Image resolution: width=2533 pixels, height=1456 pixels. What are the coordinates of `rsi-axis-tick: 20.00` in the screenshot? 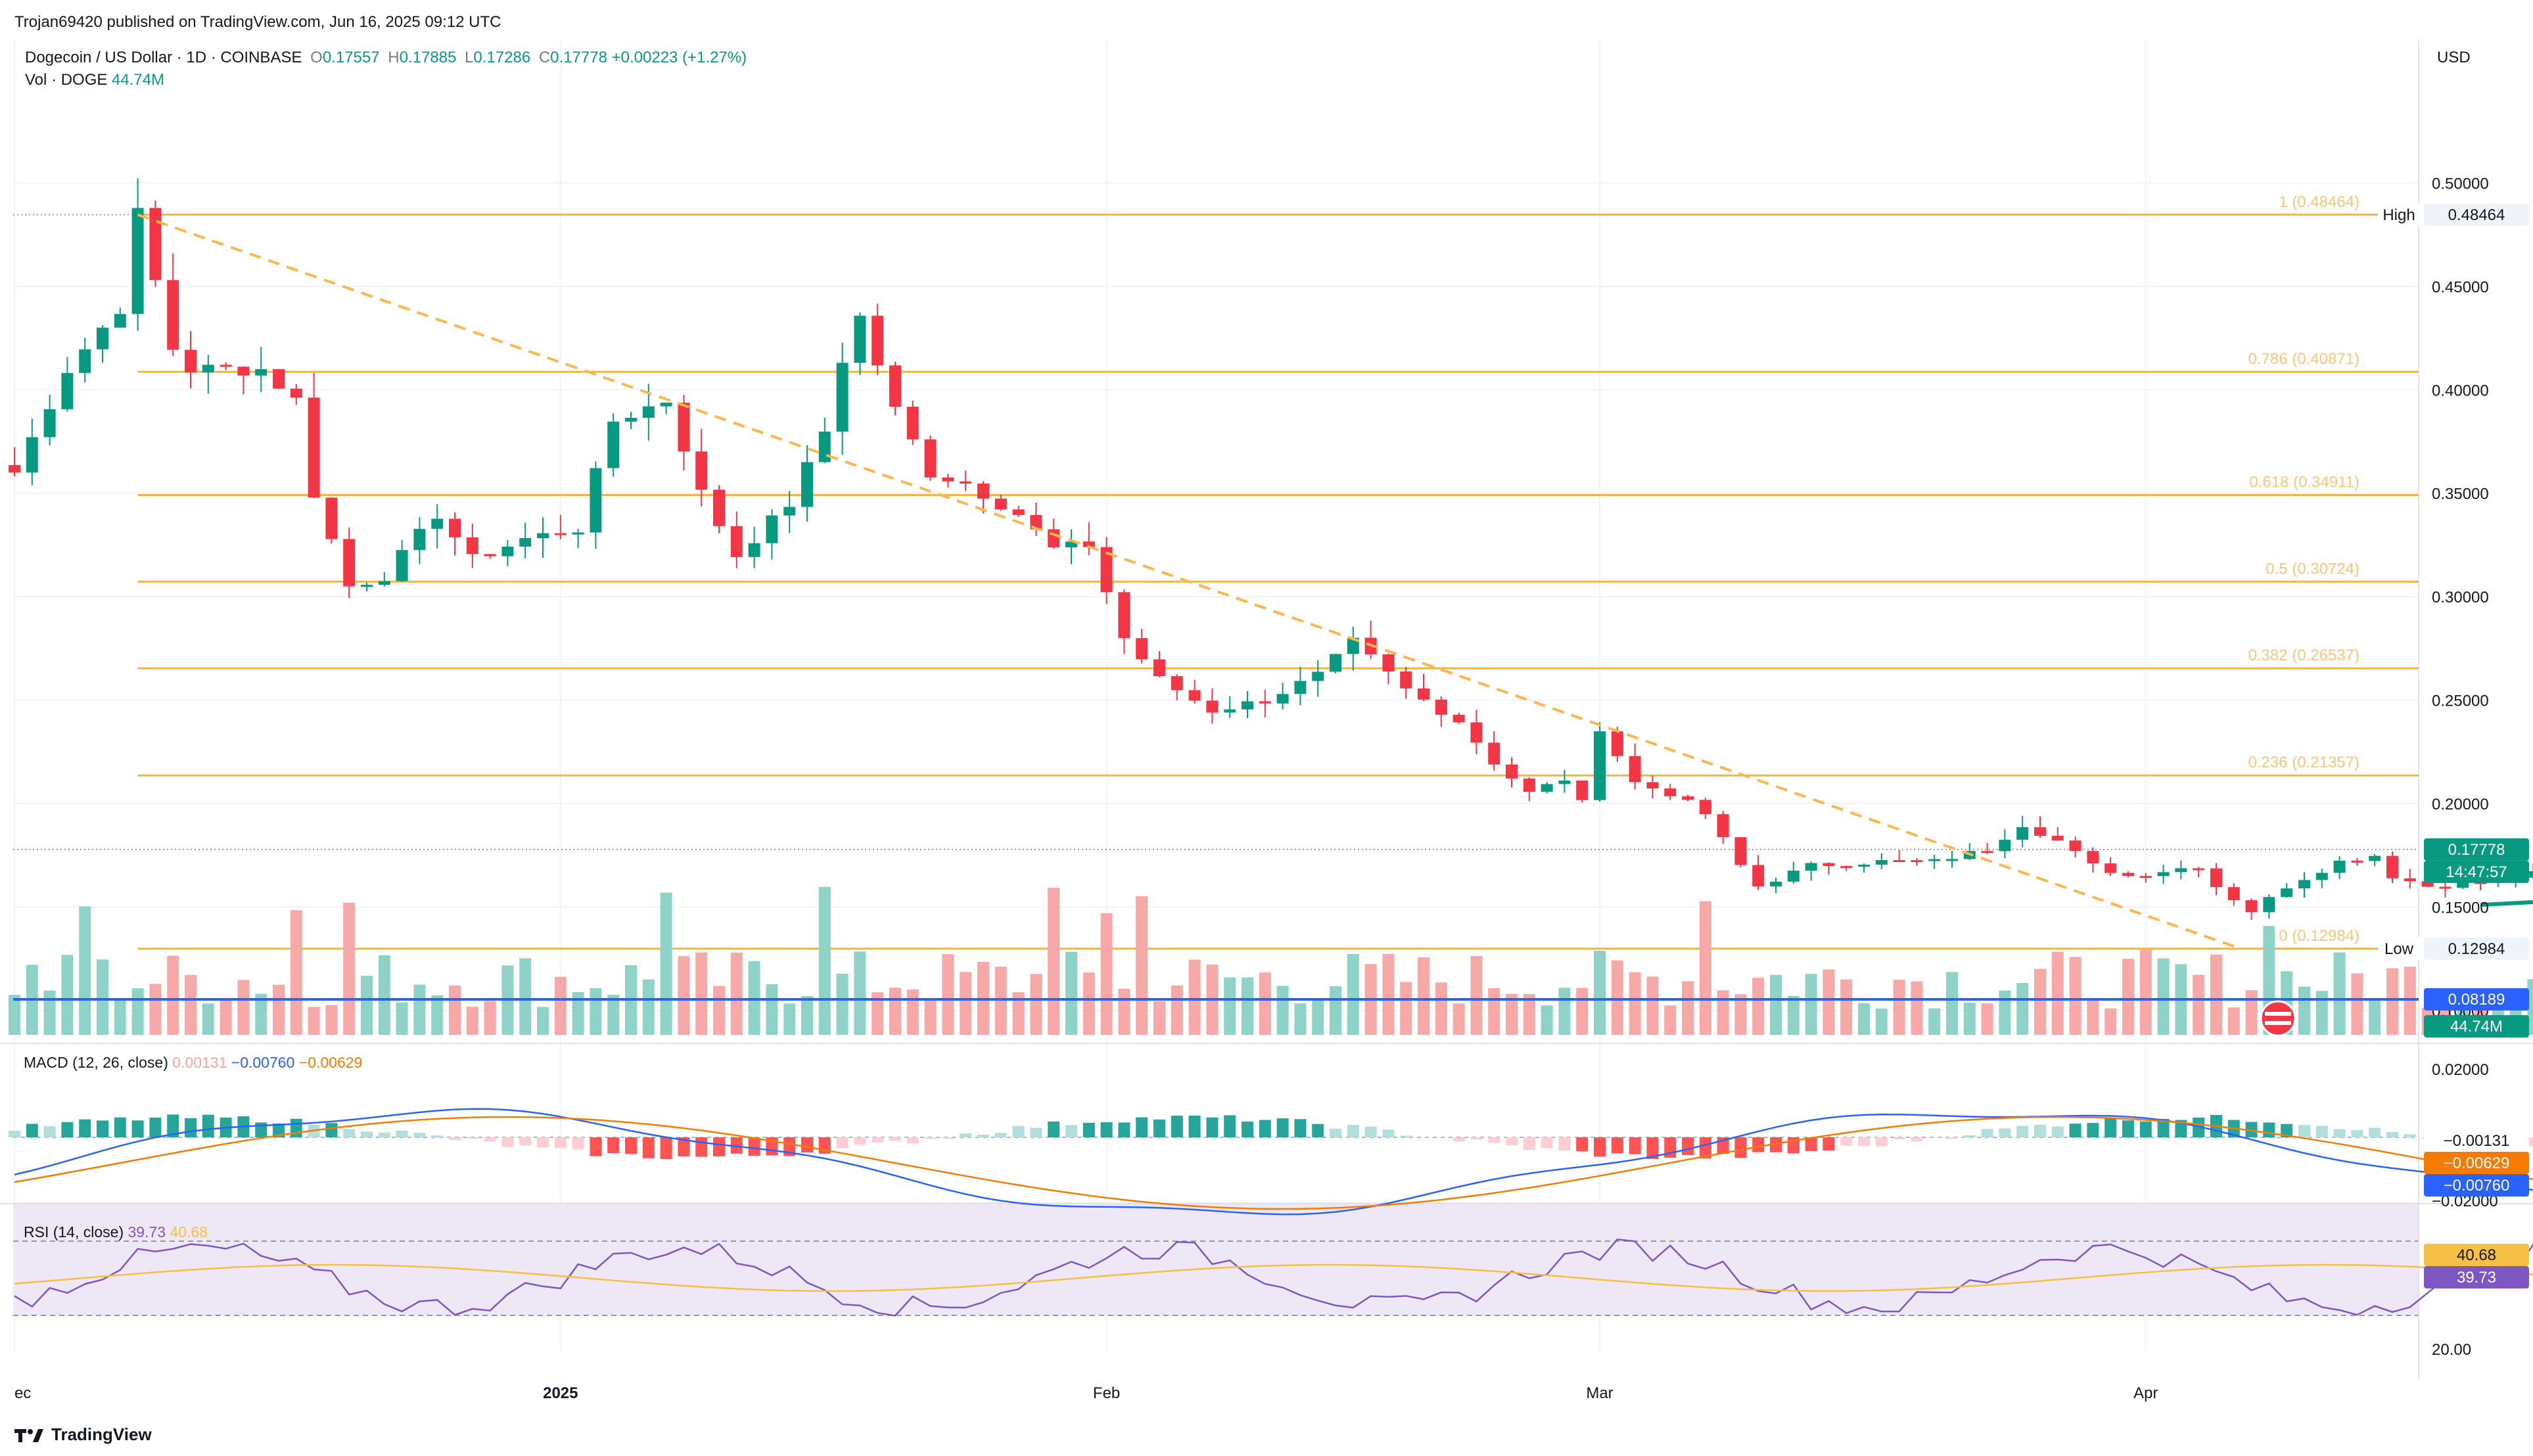 It's located at (2452, 1350).